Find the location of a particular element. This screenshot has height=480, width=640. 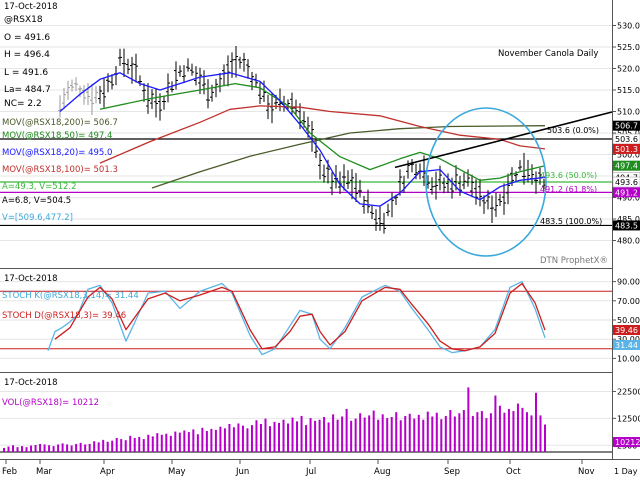

x-tick-label: Nov is located at coordinates (586, 472).